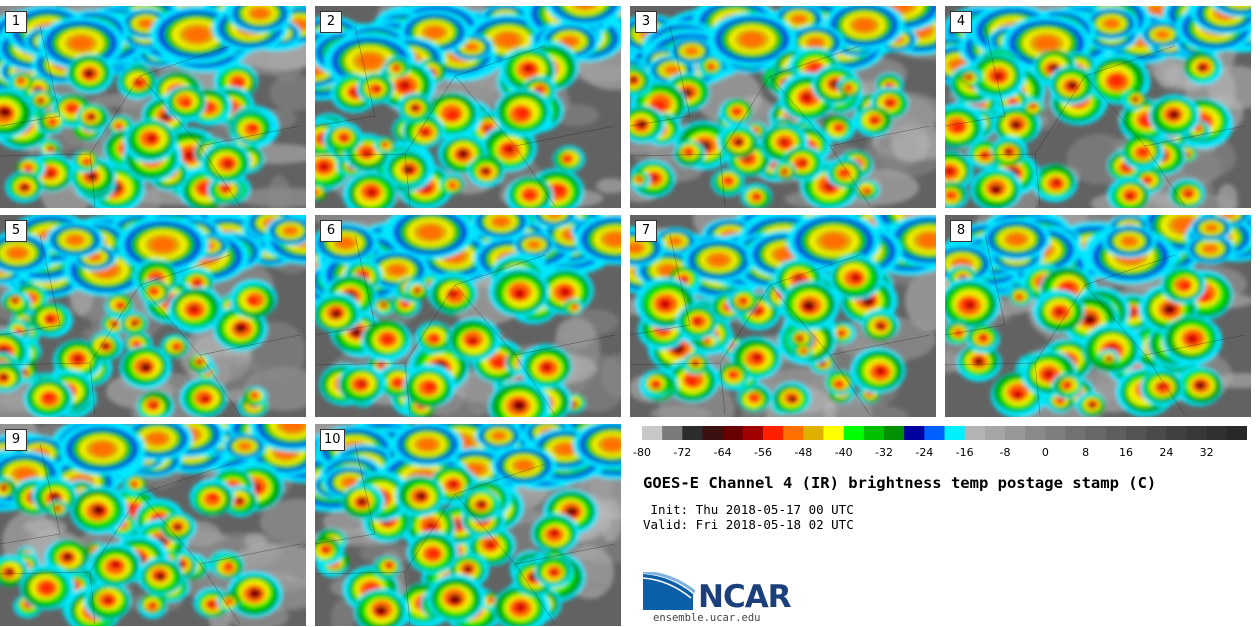  Describe the element at coordinates (964, 452) in the screenshot. I see `colorbar-tick-label: -16` at that location.